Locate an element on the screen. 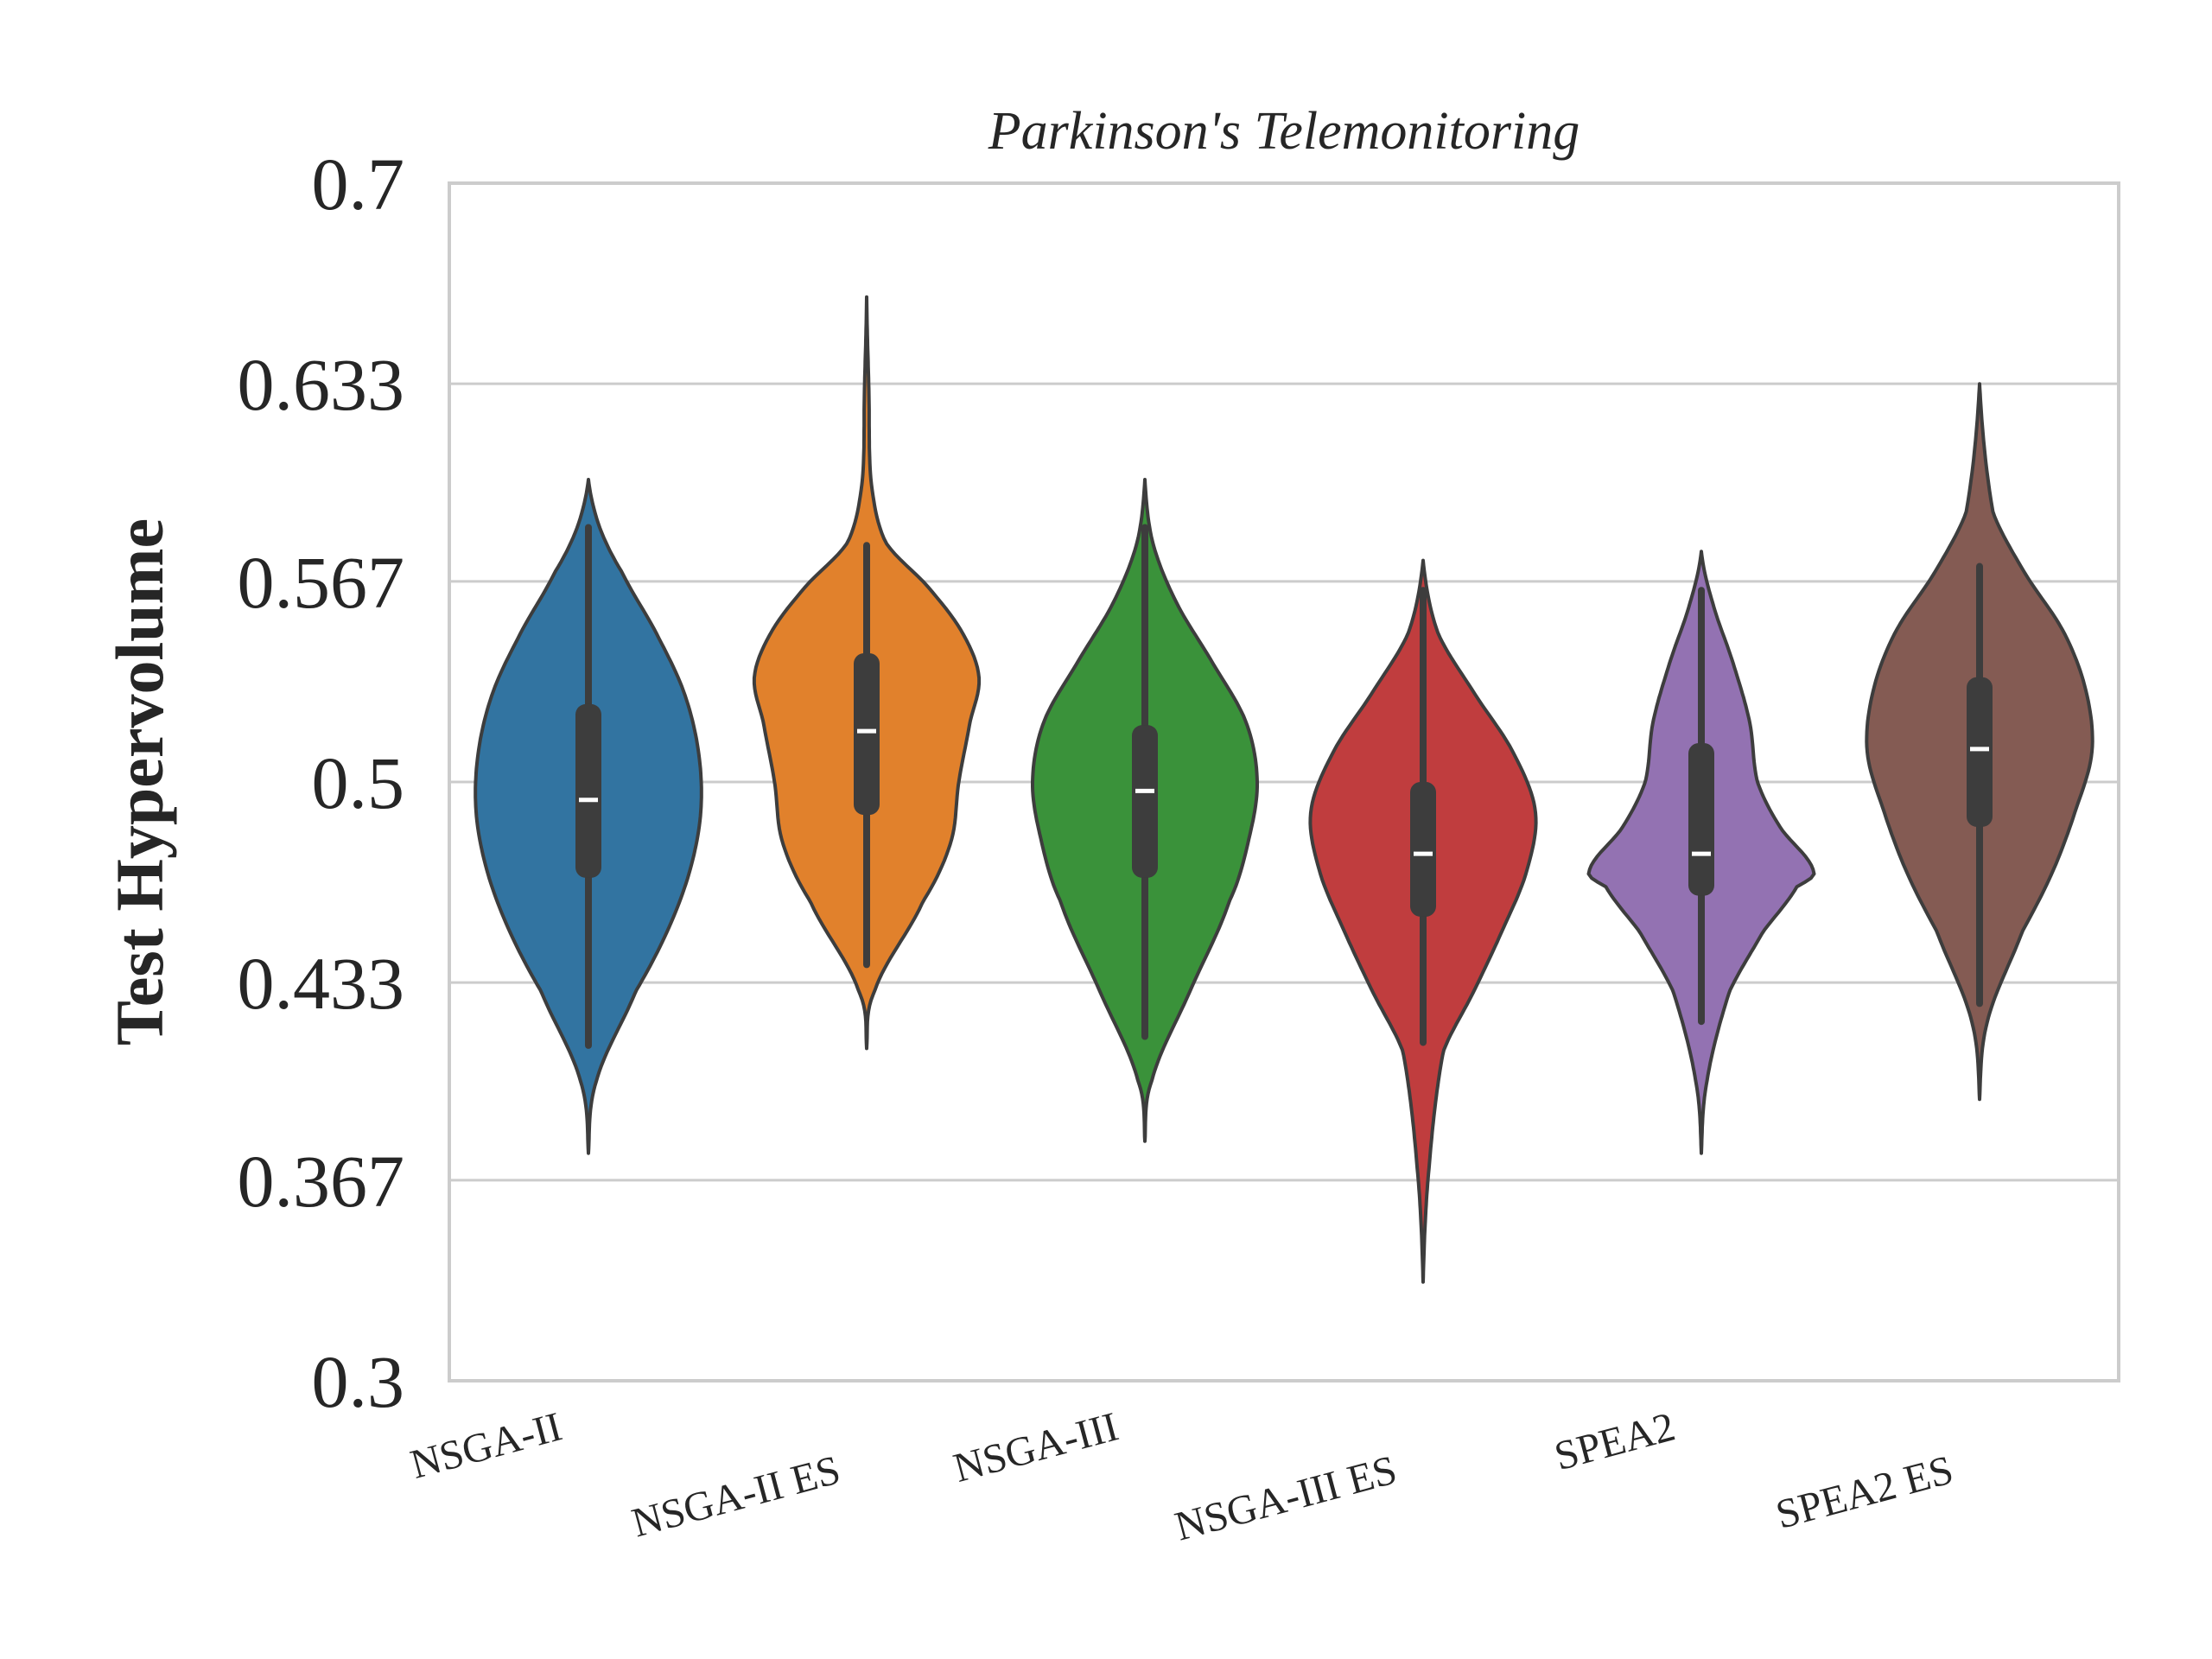 The height and width of the screenshot is (1659, 2212). chart-title: Parkinson's Telemonitoring is located at coordinates (1284, 131).